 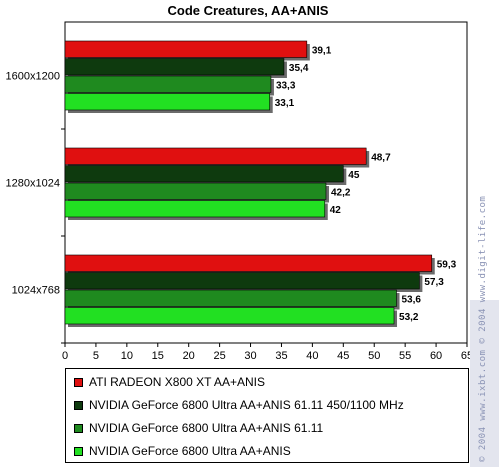 What do you see at coordinates (336, 210) in the screenshot?
I see `bar-value-label: 42` at bounding box center [336, 210].